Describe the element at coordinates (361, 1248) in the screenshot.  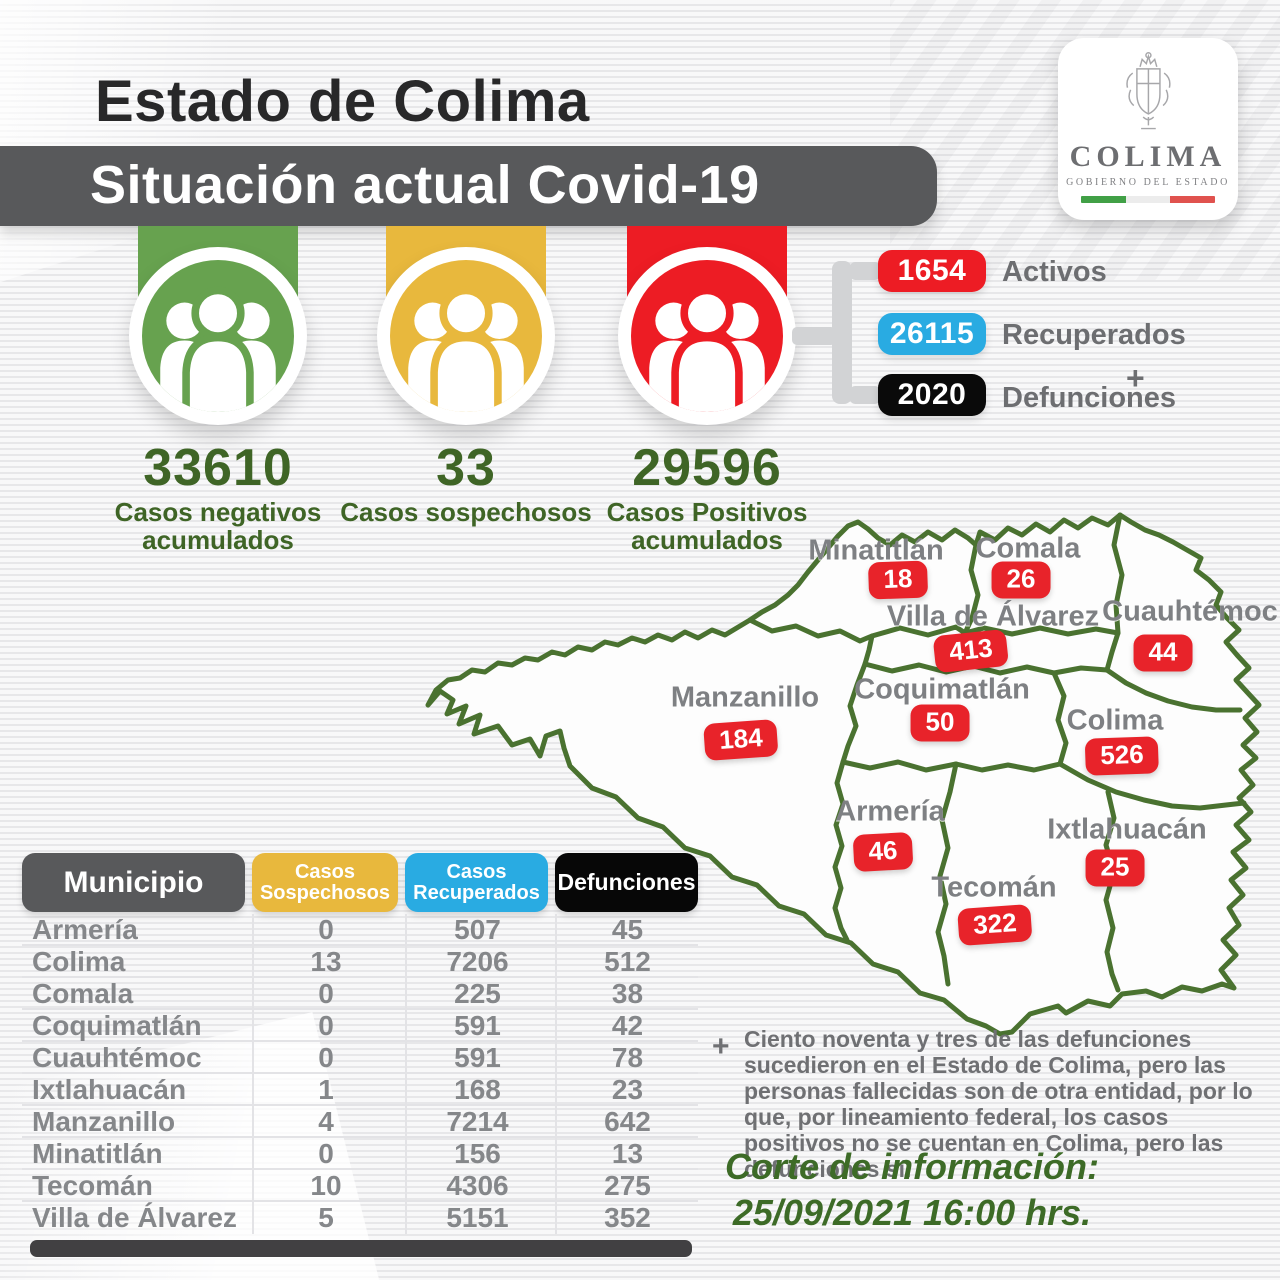
I see `table-footer-bar` at that location.